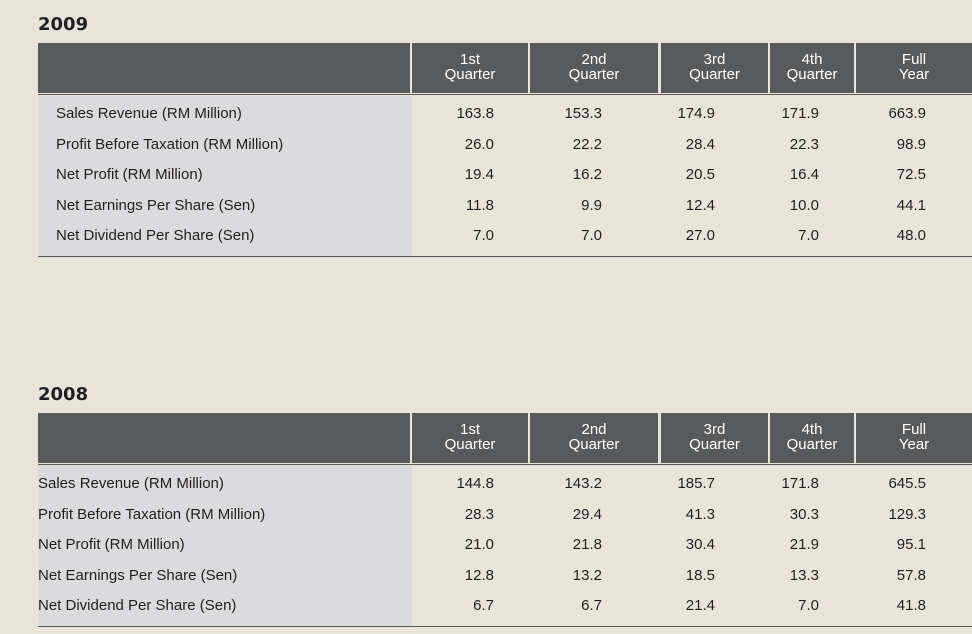 This screenshot has height=634, width=972. I want to click on value-cell: 22.3, so click(804, 144).